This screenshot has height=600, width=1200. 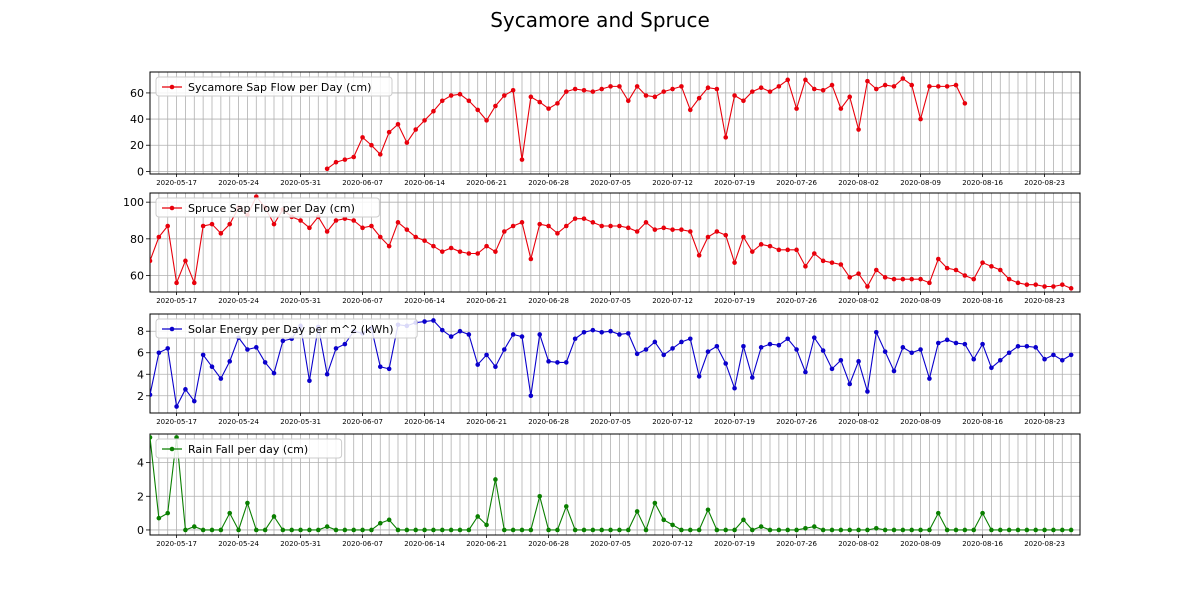 What do you see at coordinates (140, 331) in the screenshot?
I see `y-tick-label: 8` at bounding box center [140, 331].